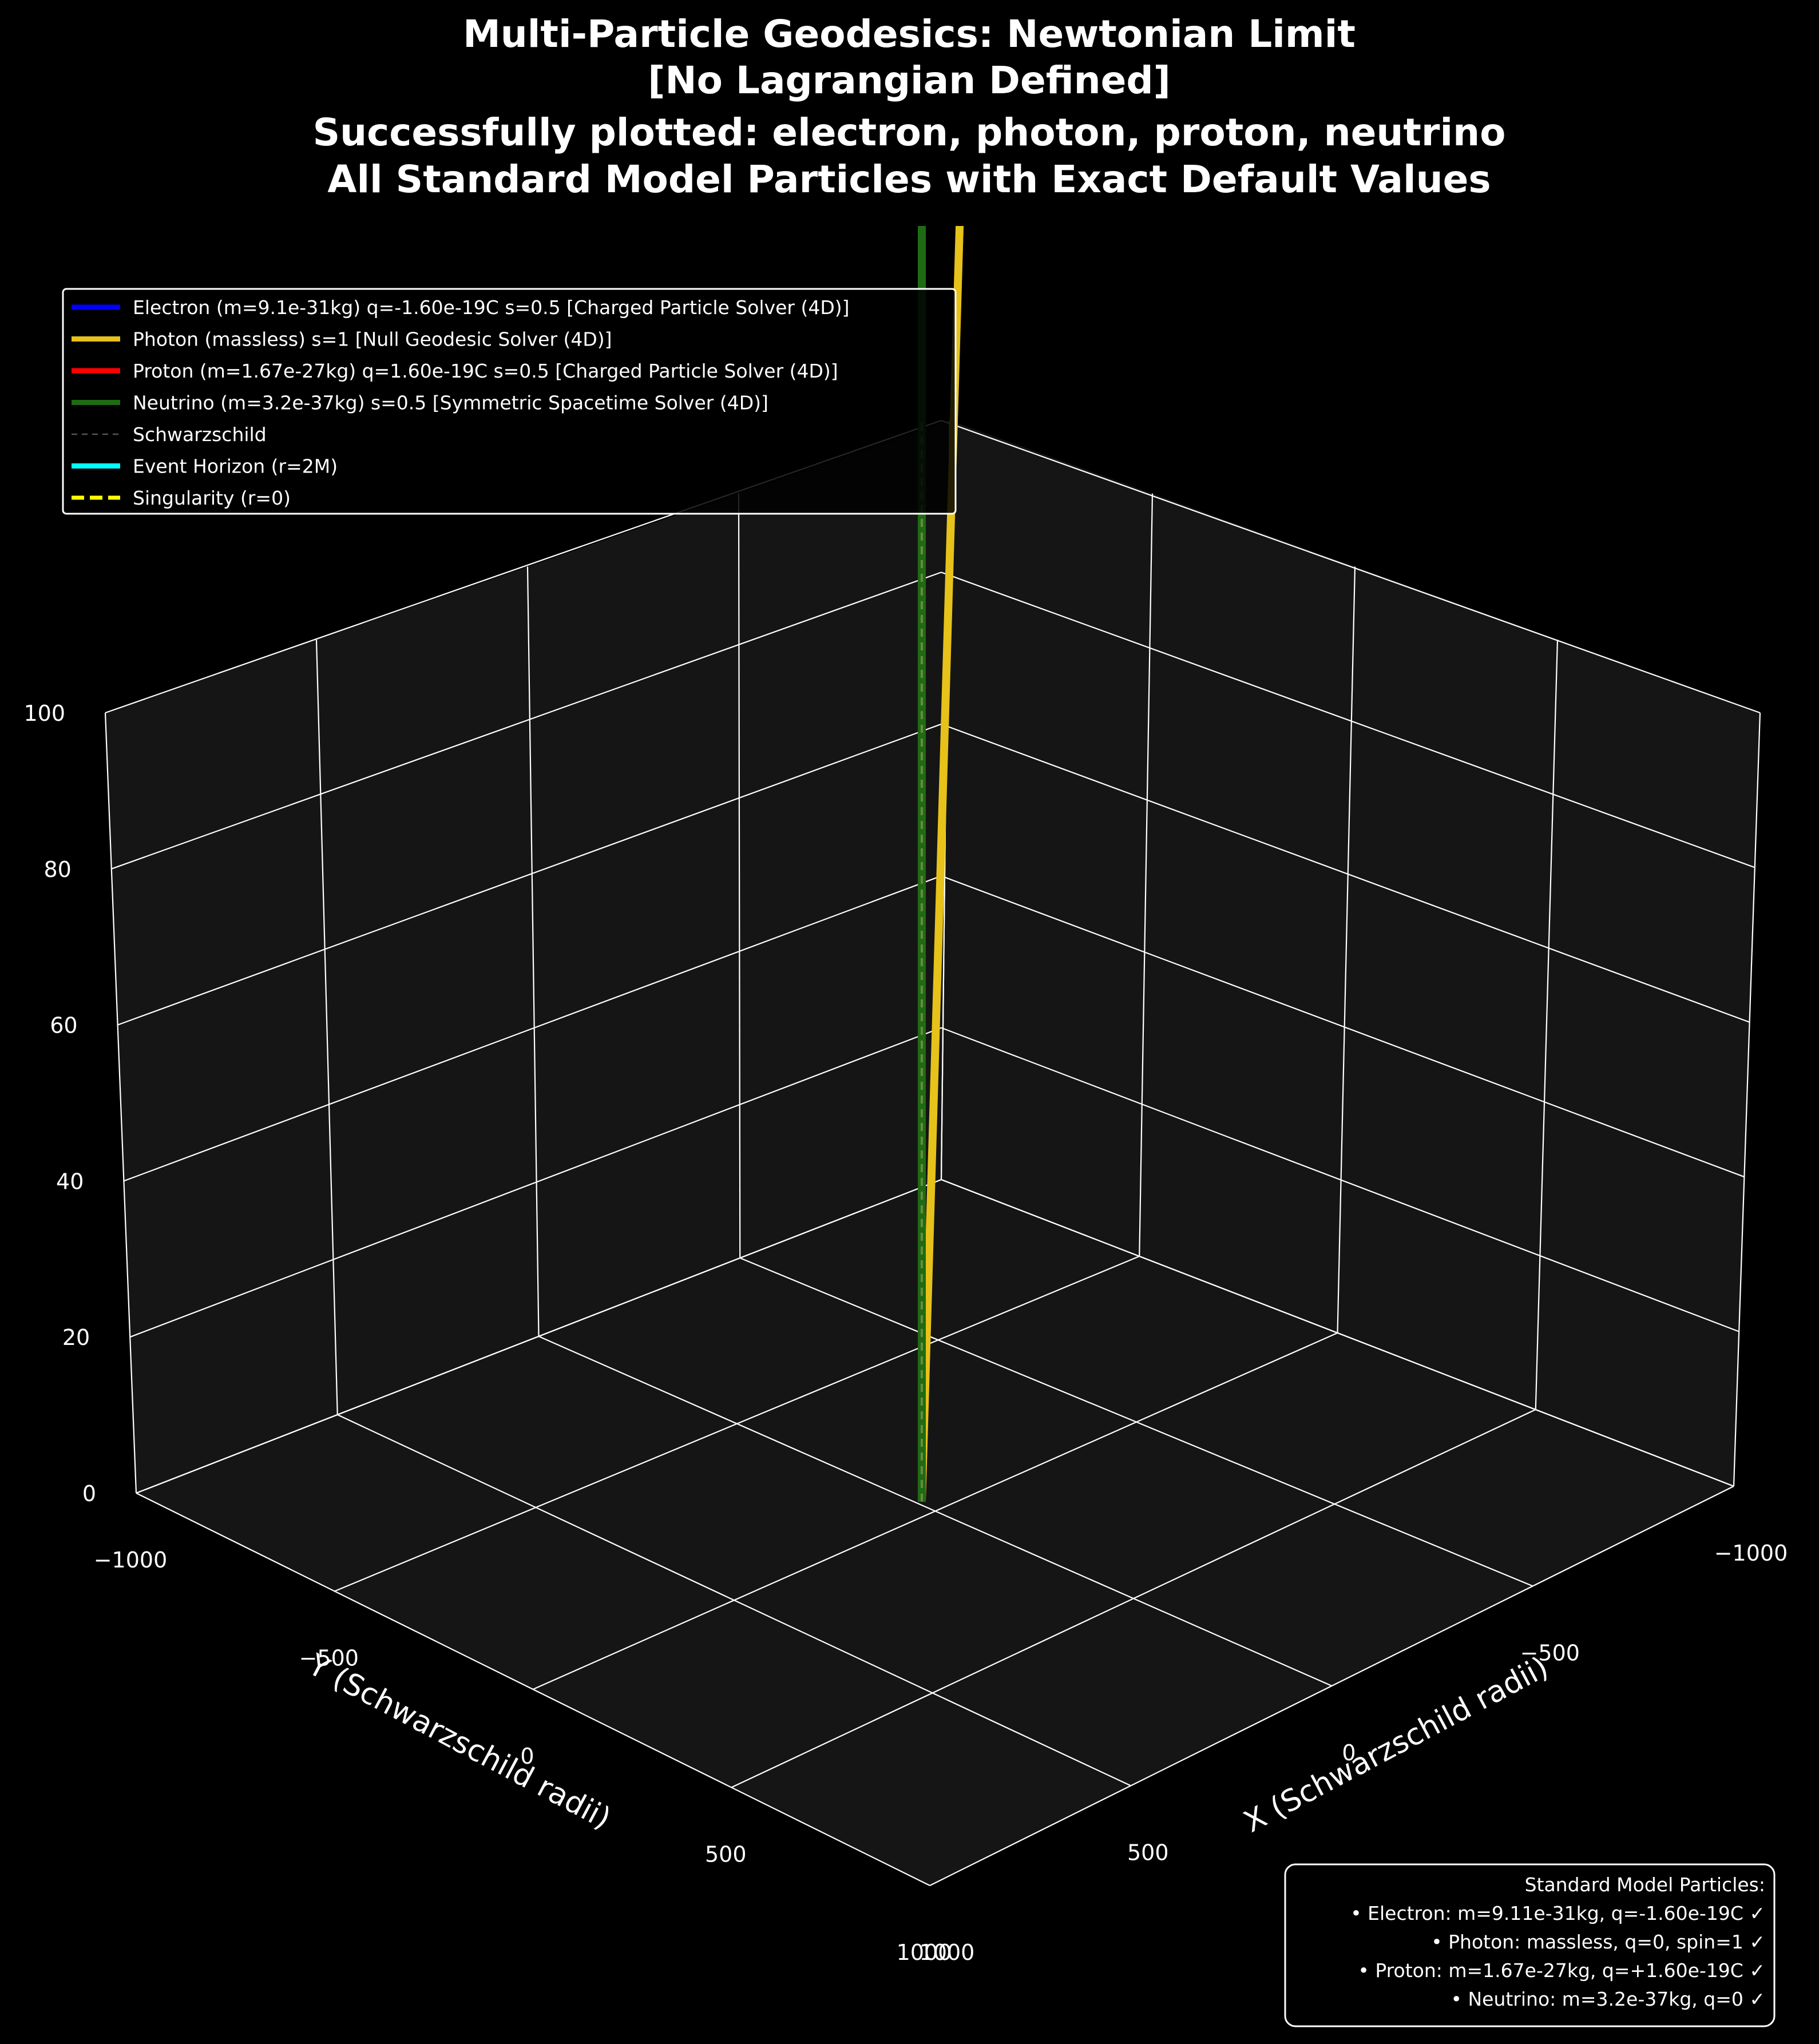  Describe the element at coordinates (329, 1658) in the screenshot. I see `y-tick-label: −500` at that location.